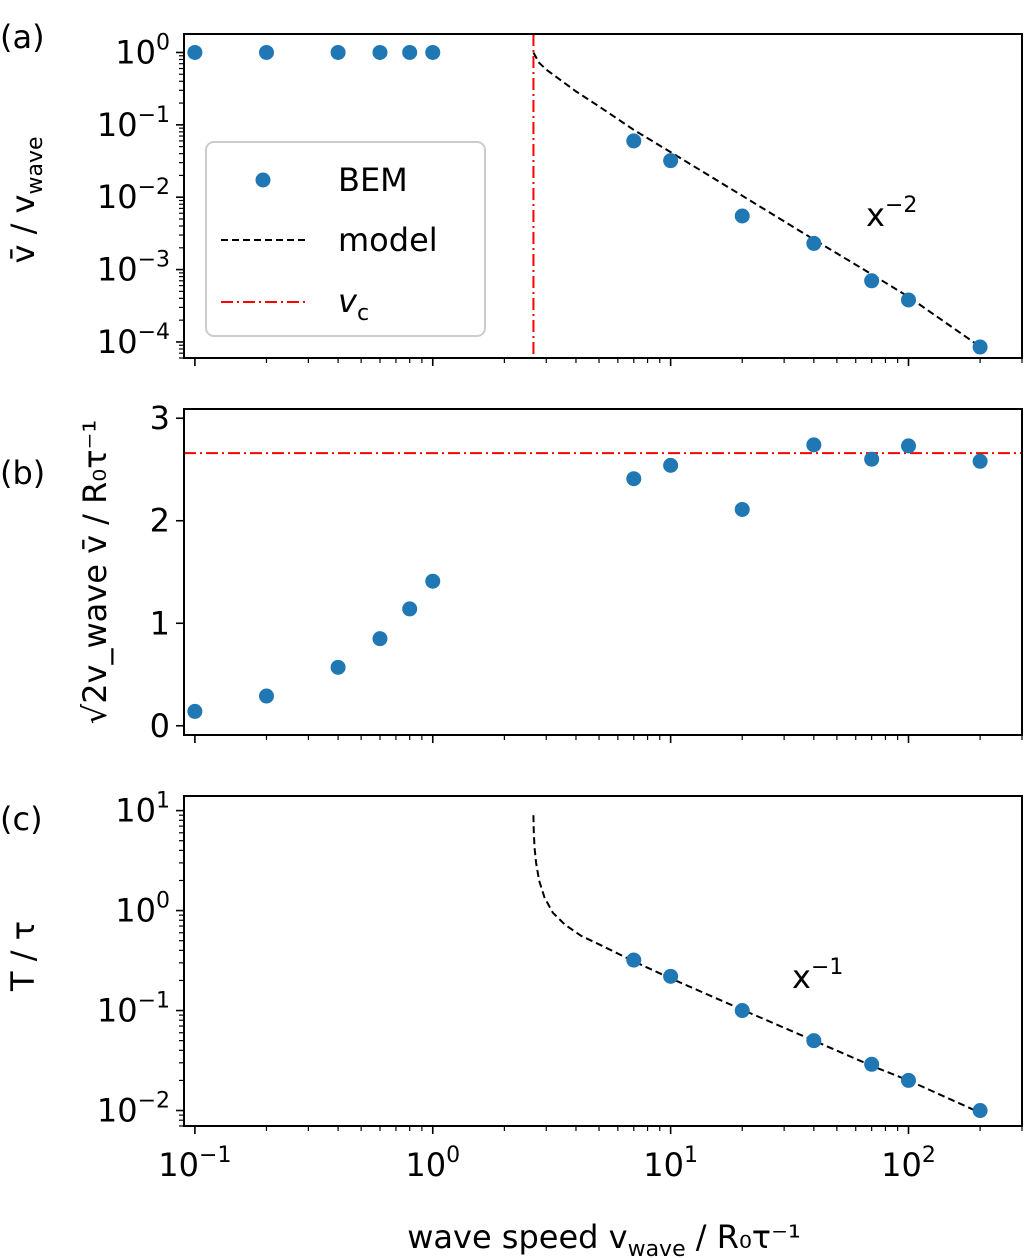 The height and width of the screenshot is (1258, 1024). I want to click on yticks-c: 10¹ 10⁰ 10⁻¹ 10⁻², so click(140, 959).